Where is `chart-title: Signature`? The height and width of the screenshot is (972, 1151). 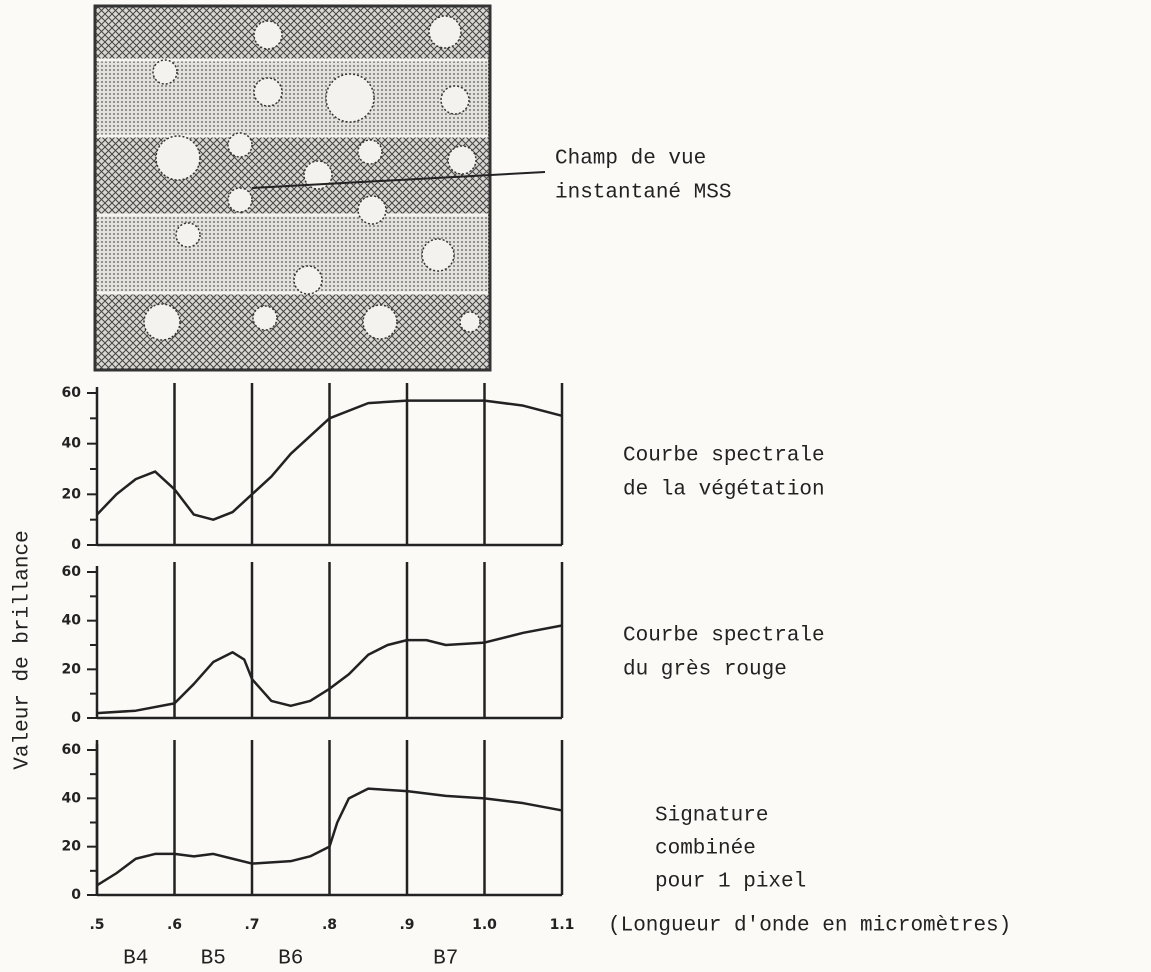
chart-title: Signature is located at coordinates (711, 816).